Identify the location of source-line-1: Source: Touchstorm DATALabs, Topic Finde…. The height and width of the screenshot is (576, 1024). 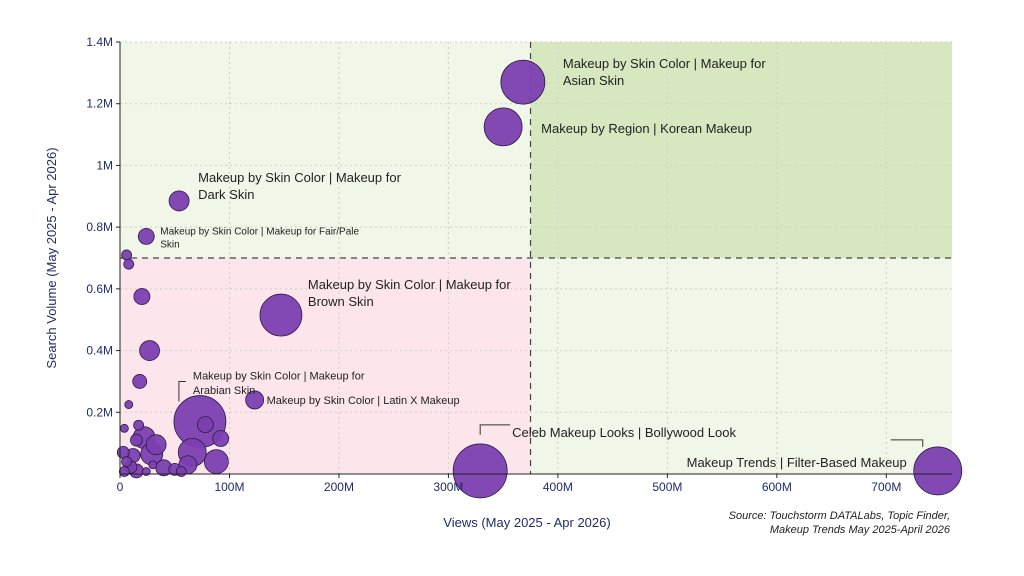
(839, 516).